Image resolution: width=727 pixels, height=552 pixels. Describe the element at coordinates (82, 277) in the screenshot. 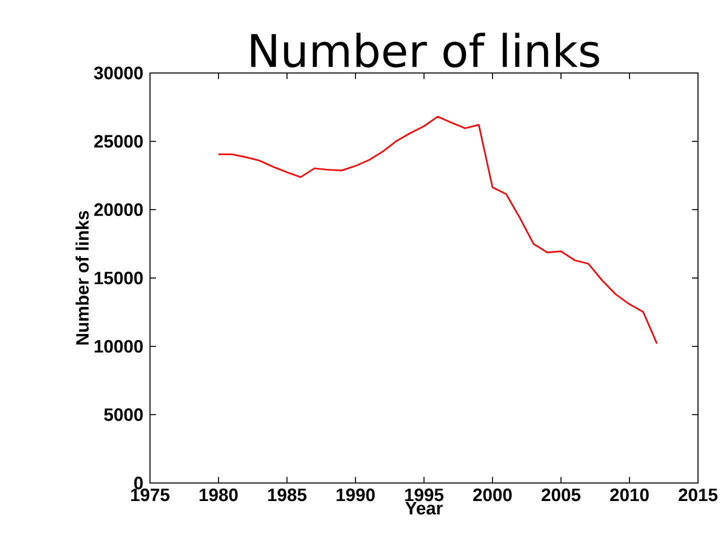

I see `y-axis-title: Number of links` at that location.